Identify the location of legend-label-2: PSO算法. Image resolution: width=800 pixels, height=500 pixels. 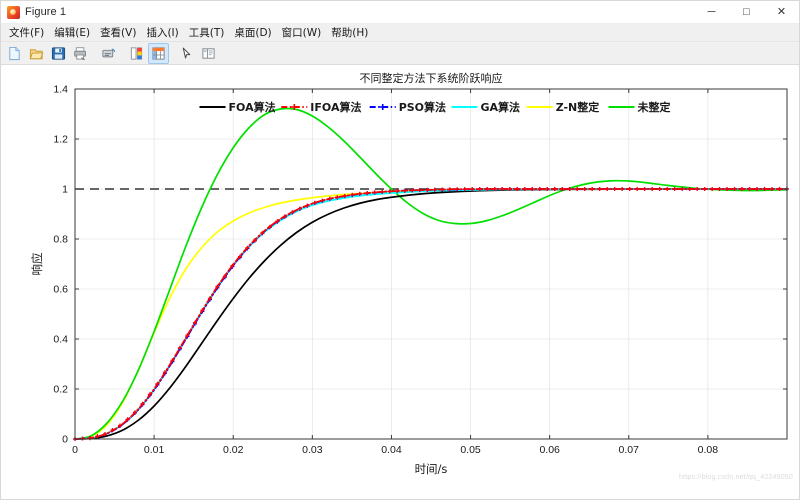
(422, 107).